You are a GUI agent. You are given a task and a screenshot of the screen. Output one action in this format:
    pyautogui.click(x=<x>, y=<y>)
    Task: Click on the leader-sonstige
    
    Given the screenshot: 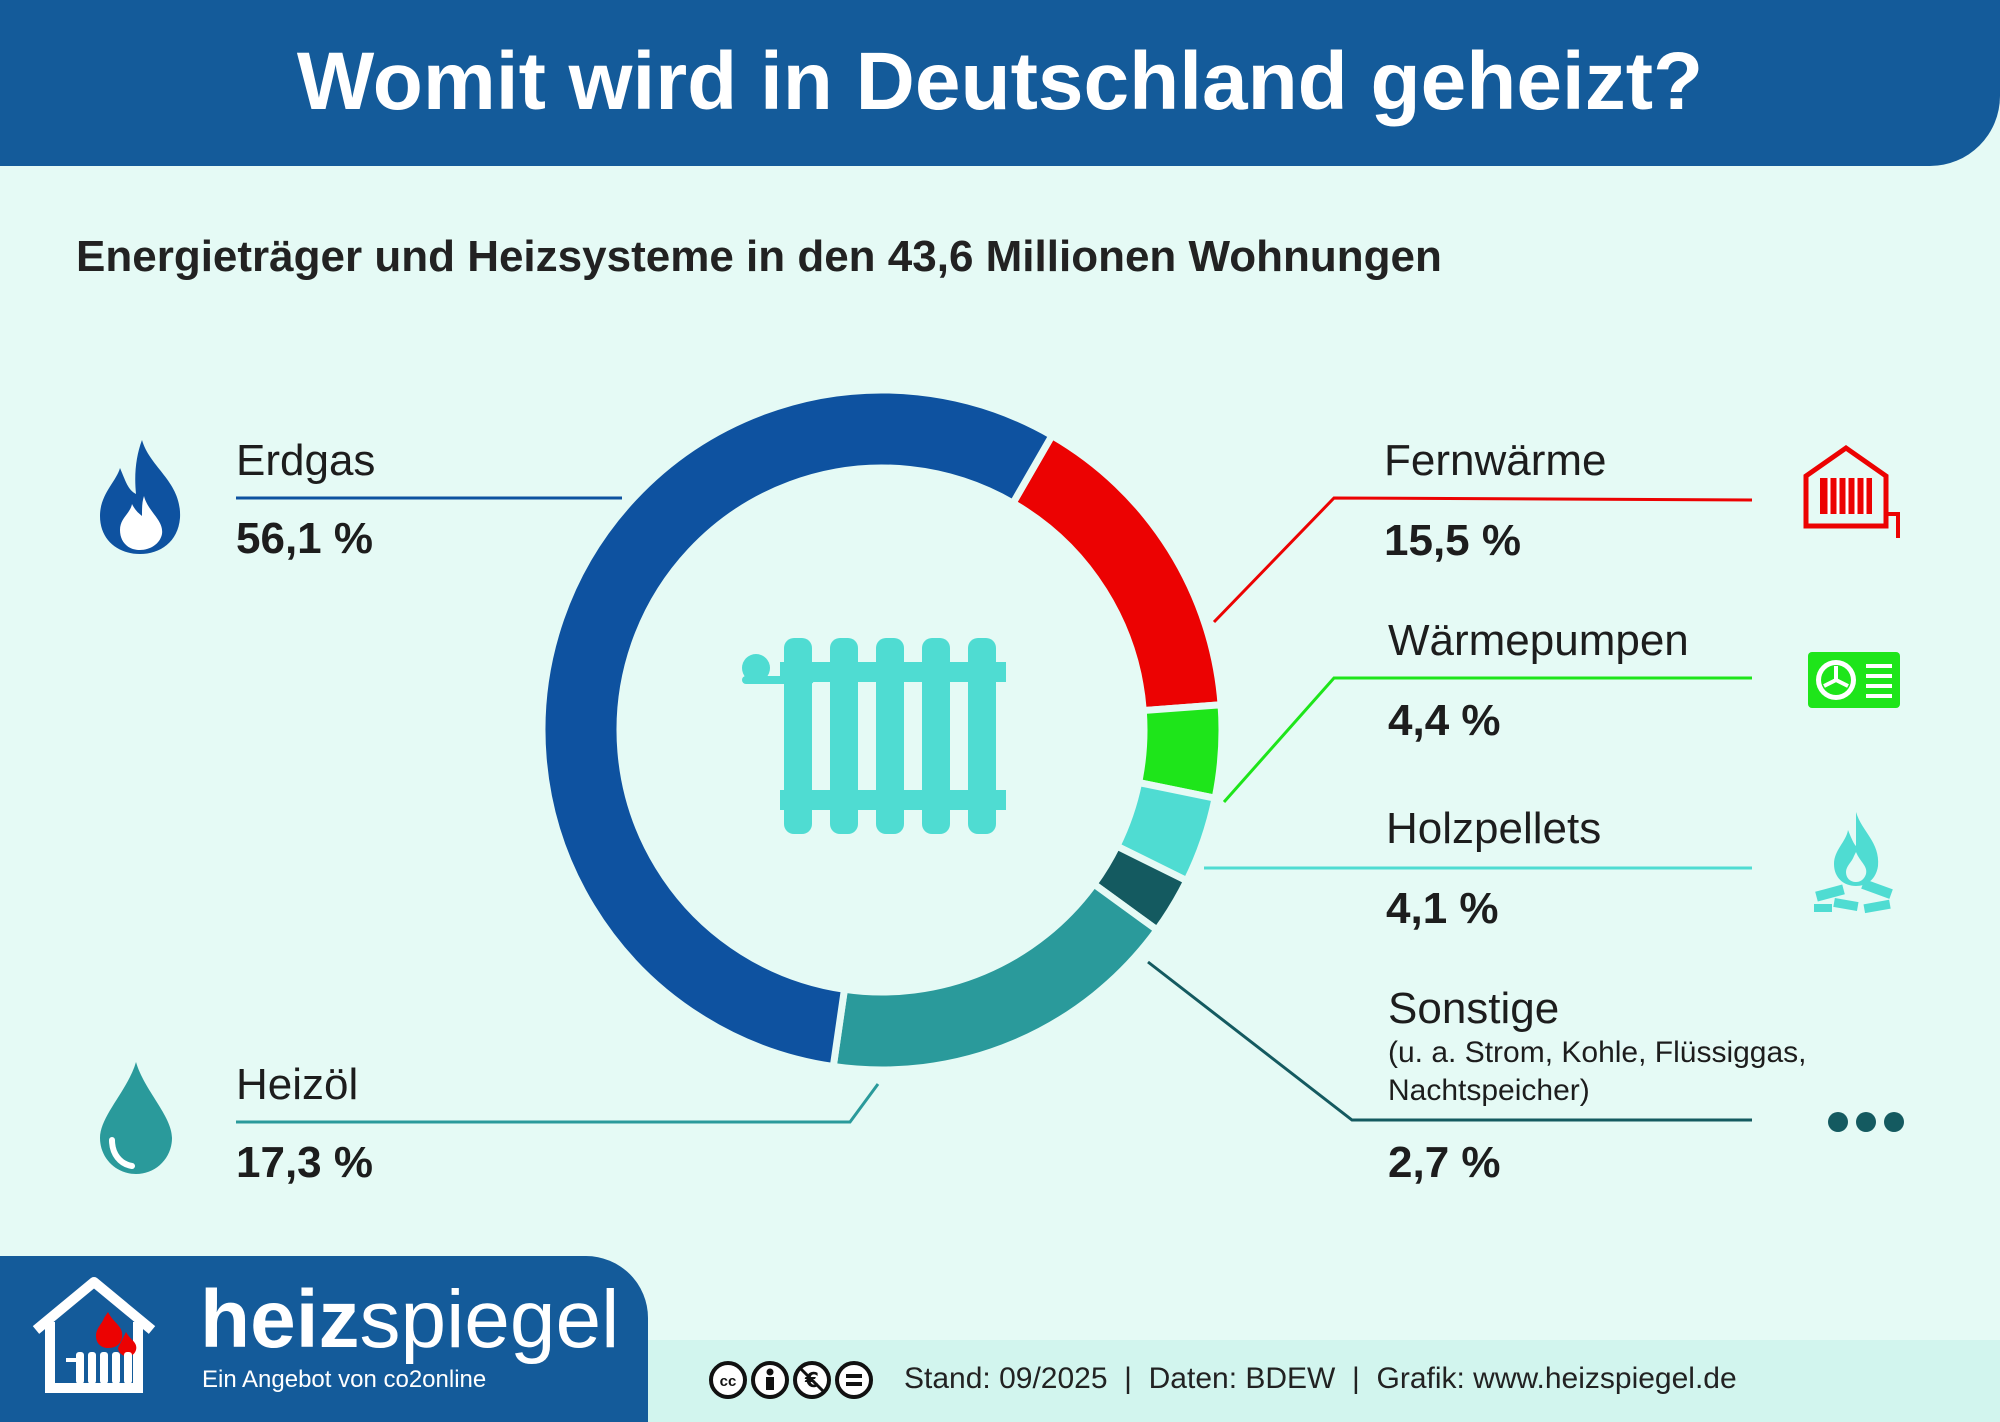 What is the action you would take?
    pyautogui.click(x=1449, y=1041)
    